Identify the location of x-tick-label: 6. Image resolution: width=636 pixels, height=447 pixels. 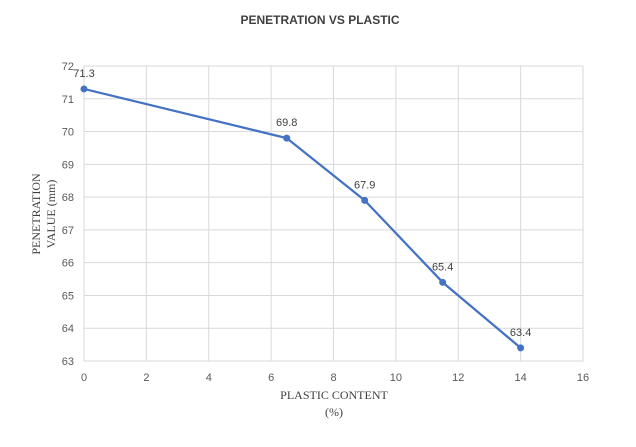
(271, 378).